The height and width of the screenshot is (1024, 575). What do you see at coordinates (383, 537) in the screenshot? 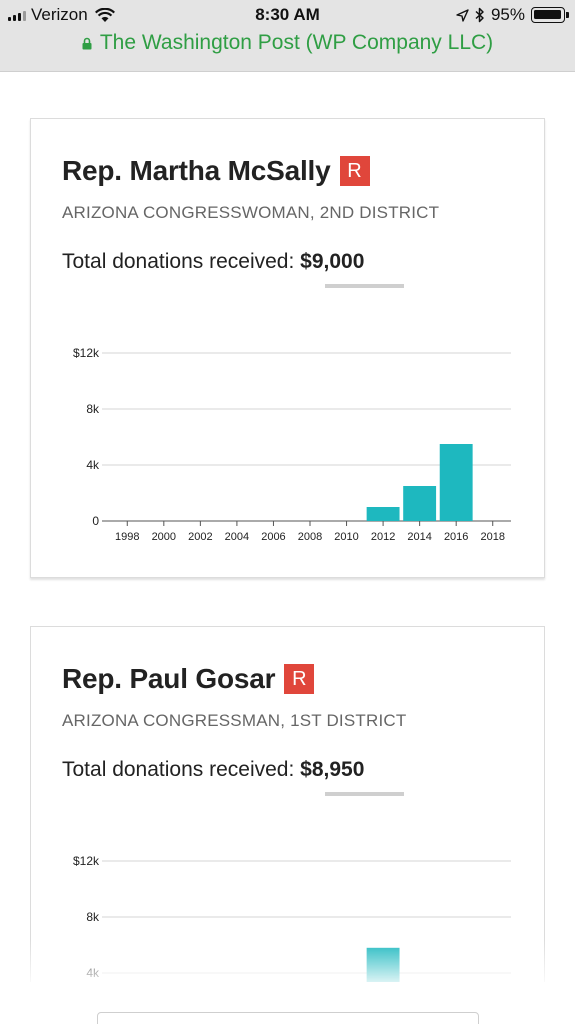
I see `x-tick-label: 2012` at bounding box center [383, 537].